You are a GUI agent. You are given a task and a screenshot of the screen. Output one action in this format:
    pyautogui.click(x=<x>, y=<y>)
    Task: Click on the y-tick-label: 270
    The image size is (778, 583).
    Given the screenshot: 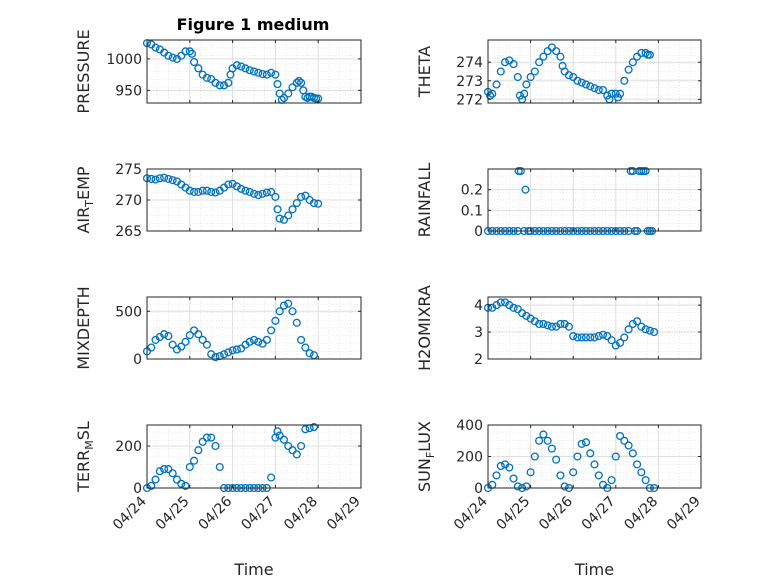 What is the action you would take?
    pyautogui.click(x=128, y=201)
    